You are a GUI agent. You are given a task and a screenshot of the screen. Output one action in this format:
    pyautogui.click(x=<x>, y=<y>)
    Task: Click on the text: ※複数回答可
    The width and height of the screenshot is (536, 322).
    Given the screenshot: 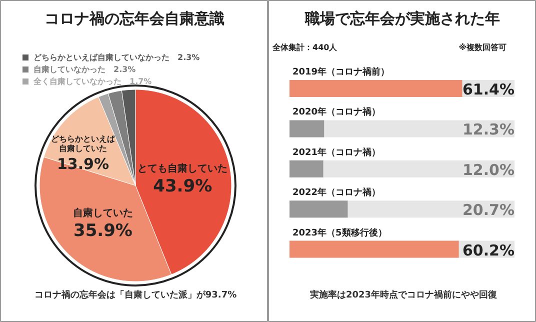 What is the action you would take?
    pyautogui.click(x=482, y=47)
    